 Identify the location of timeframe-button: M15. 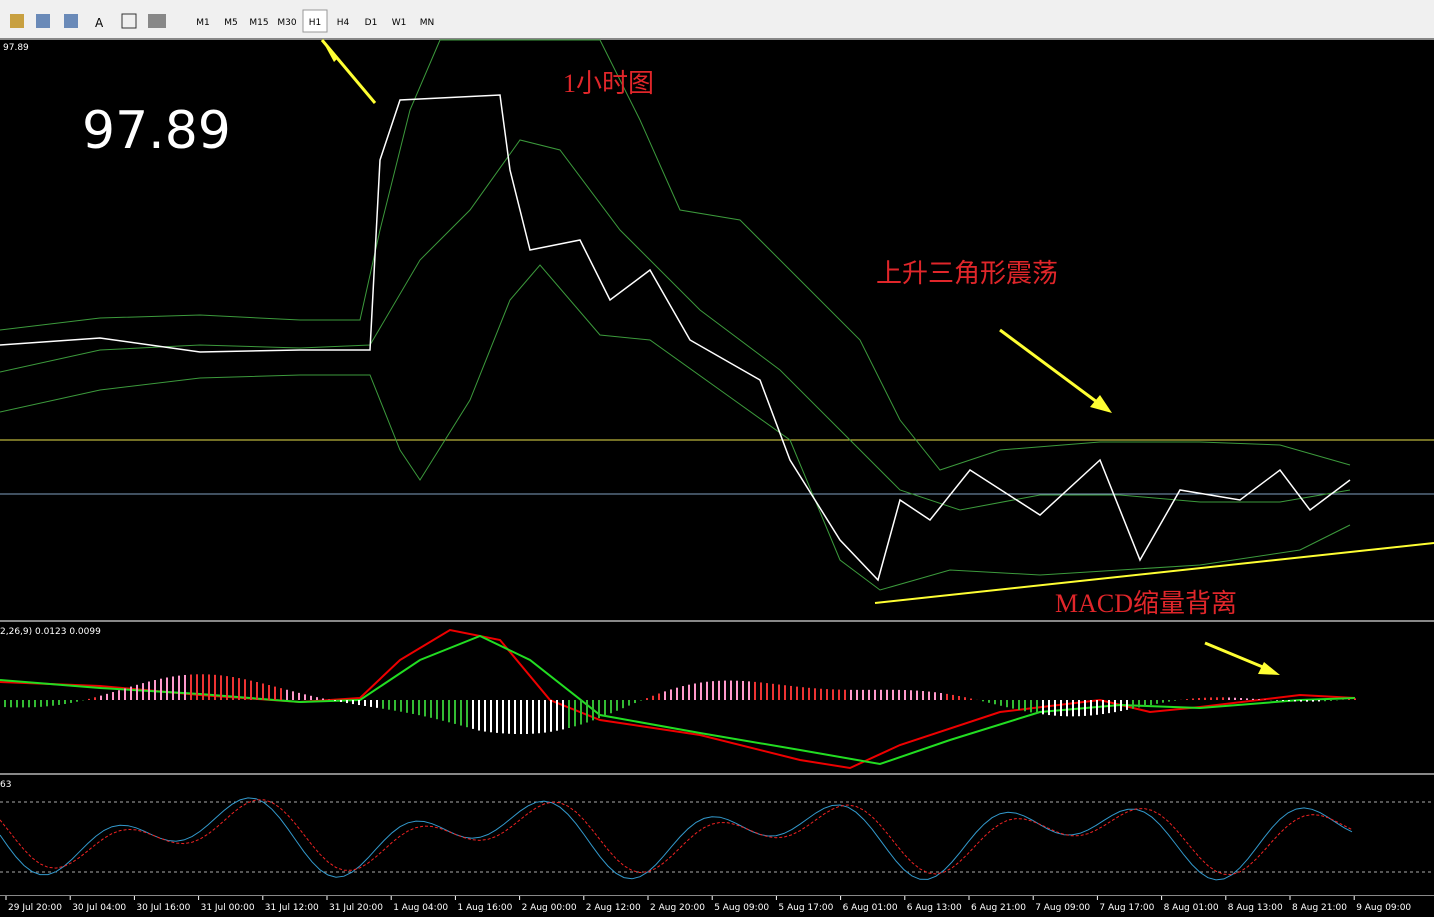
(258, 23).